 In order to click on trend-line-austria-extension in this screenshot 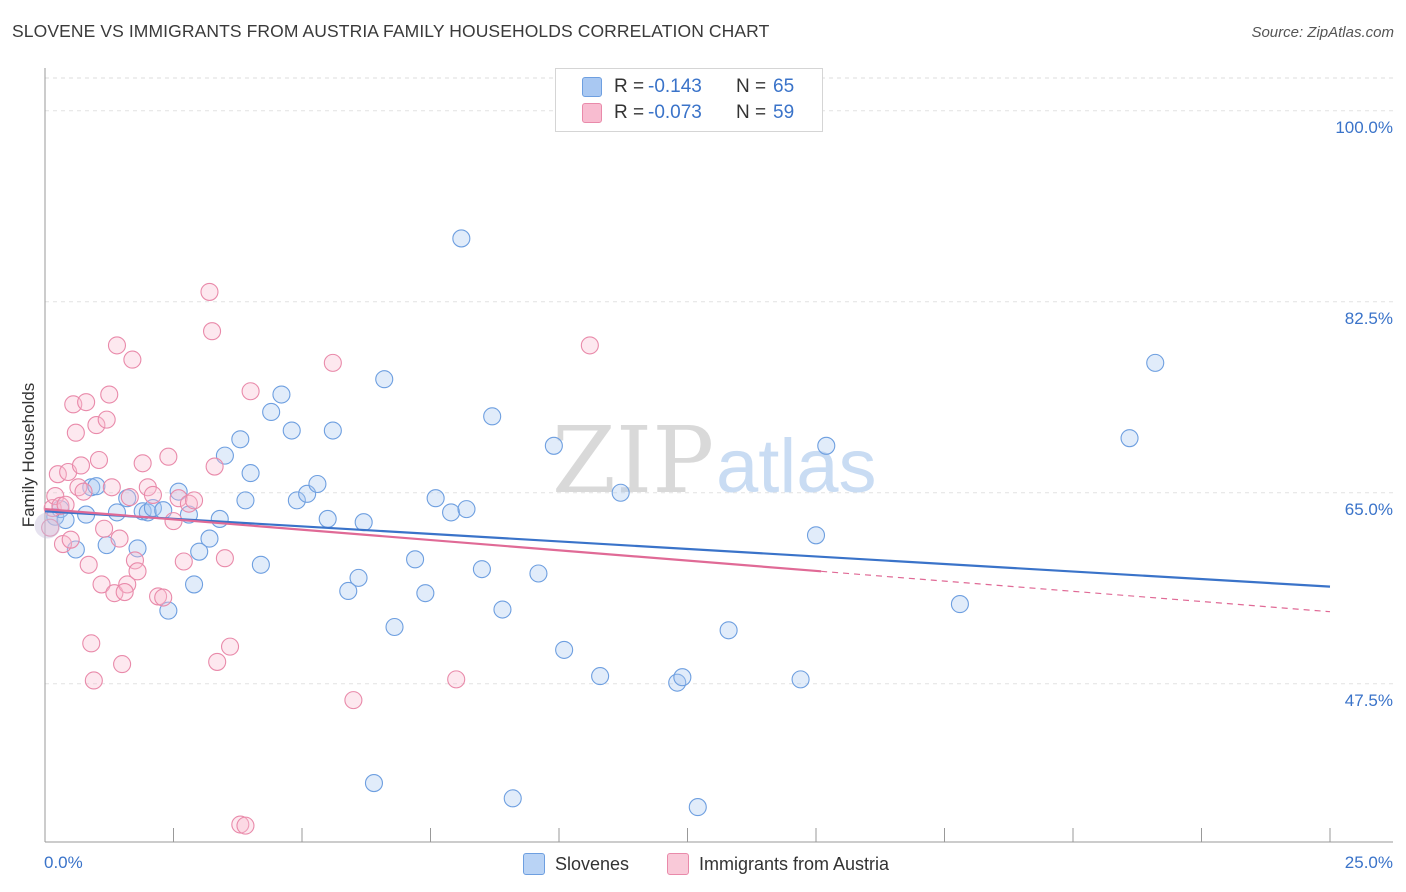, I will do `click(1076, 591)`.